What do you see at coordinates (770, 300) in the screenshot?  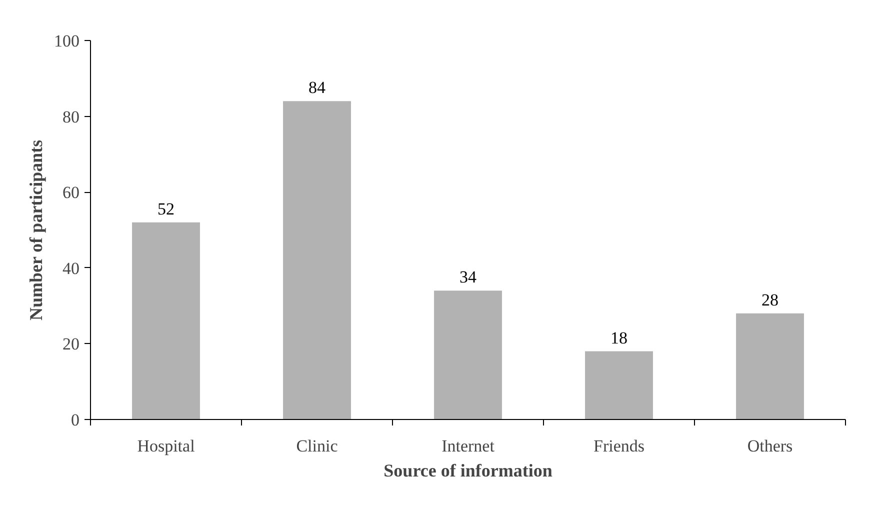 I see `data-label: 28` at bounding box center [770, 300].